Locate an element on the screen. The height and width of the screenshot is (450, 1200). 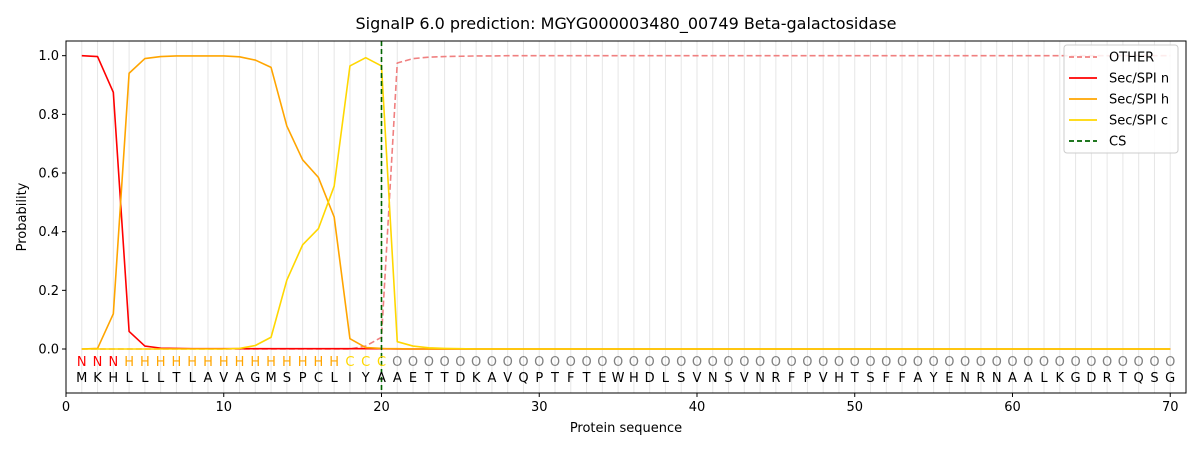
x-tick-label: 0 is located at coordinates (66, 407).